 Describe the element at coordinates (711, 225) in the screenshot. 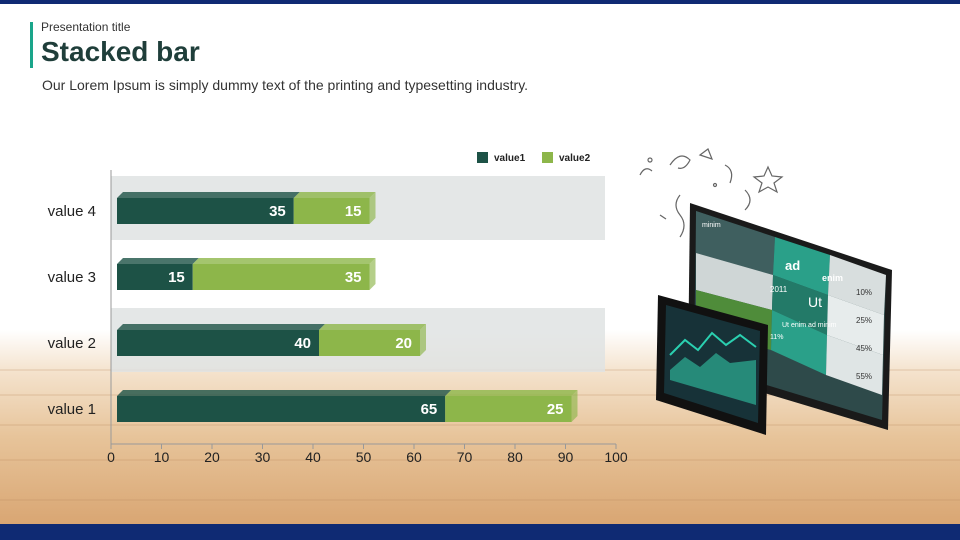

I see `screen-label: minim` at that location.